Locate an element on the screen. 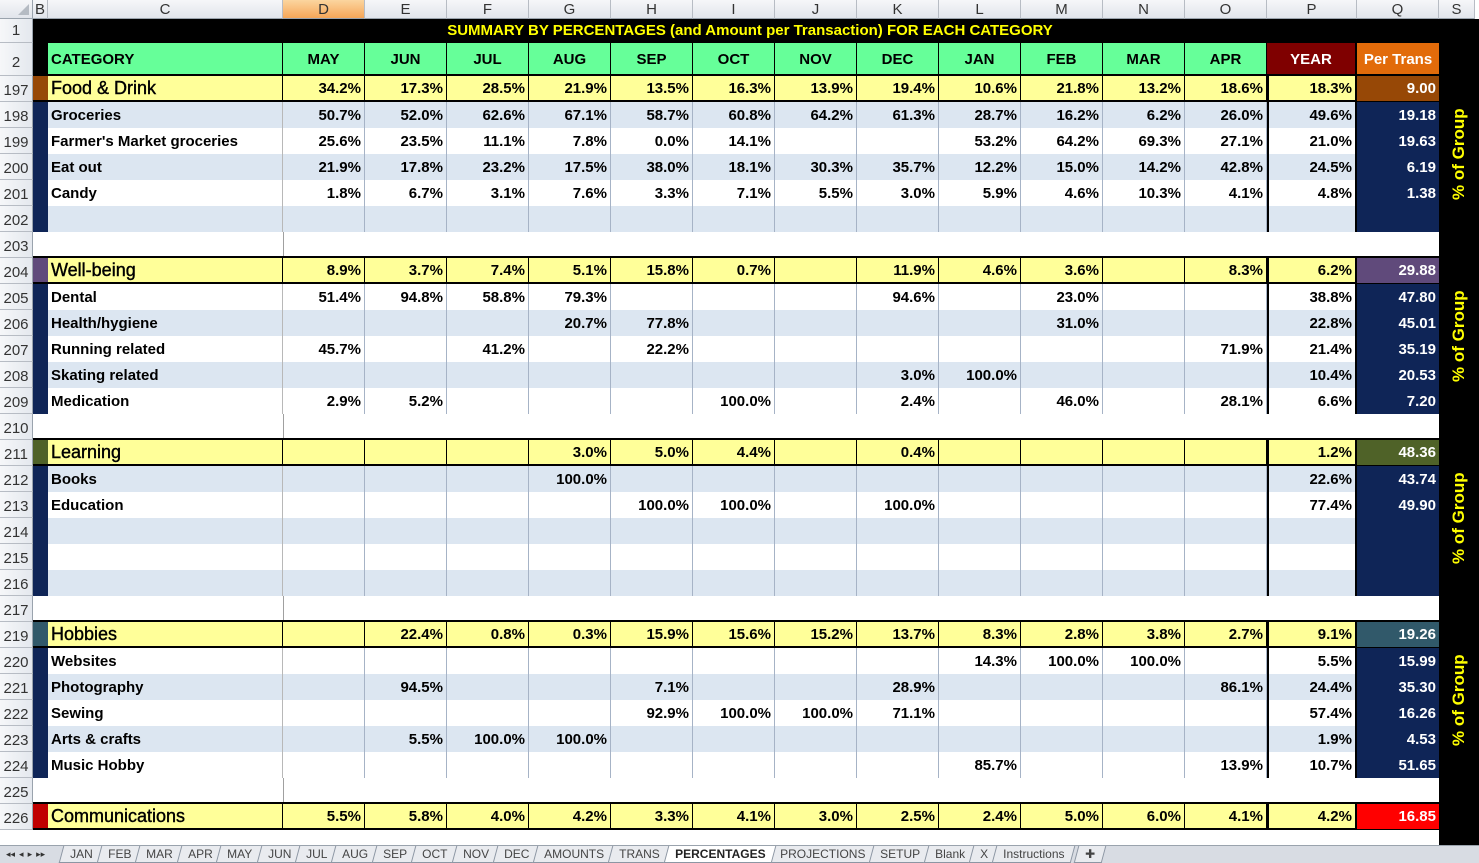 This screenshot has height=863, width=1479. cell-apr: 4.1% is located at coordinates (1226, 193).